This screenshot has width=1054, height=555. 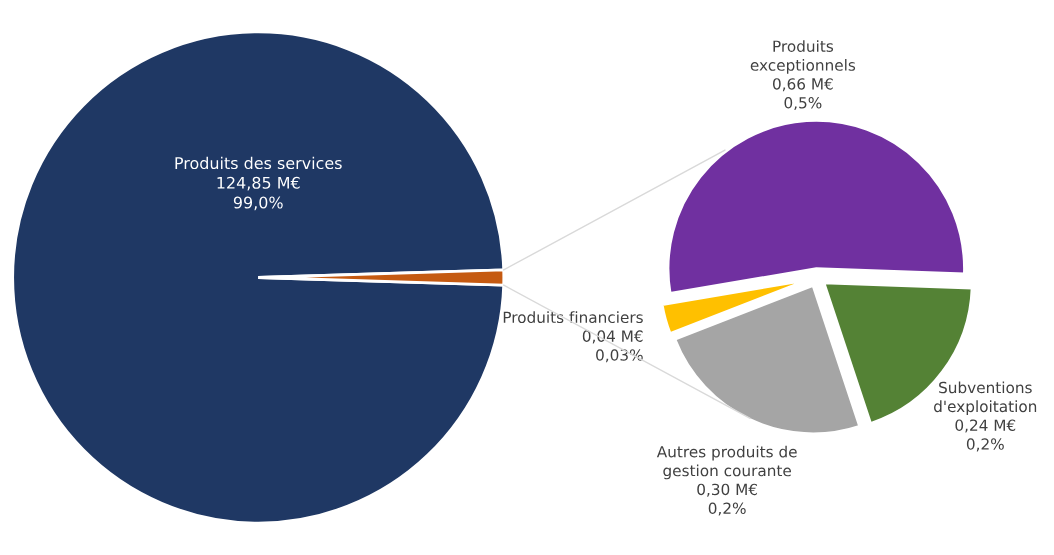 I want to click on data-label: 0,04 M€ 0,03%, so click(x=612, y=346).